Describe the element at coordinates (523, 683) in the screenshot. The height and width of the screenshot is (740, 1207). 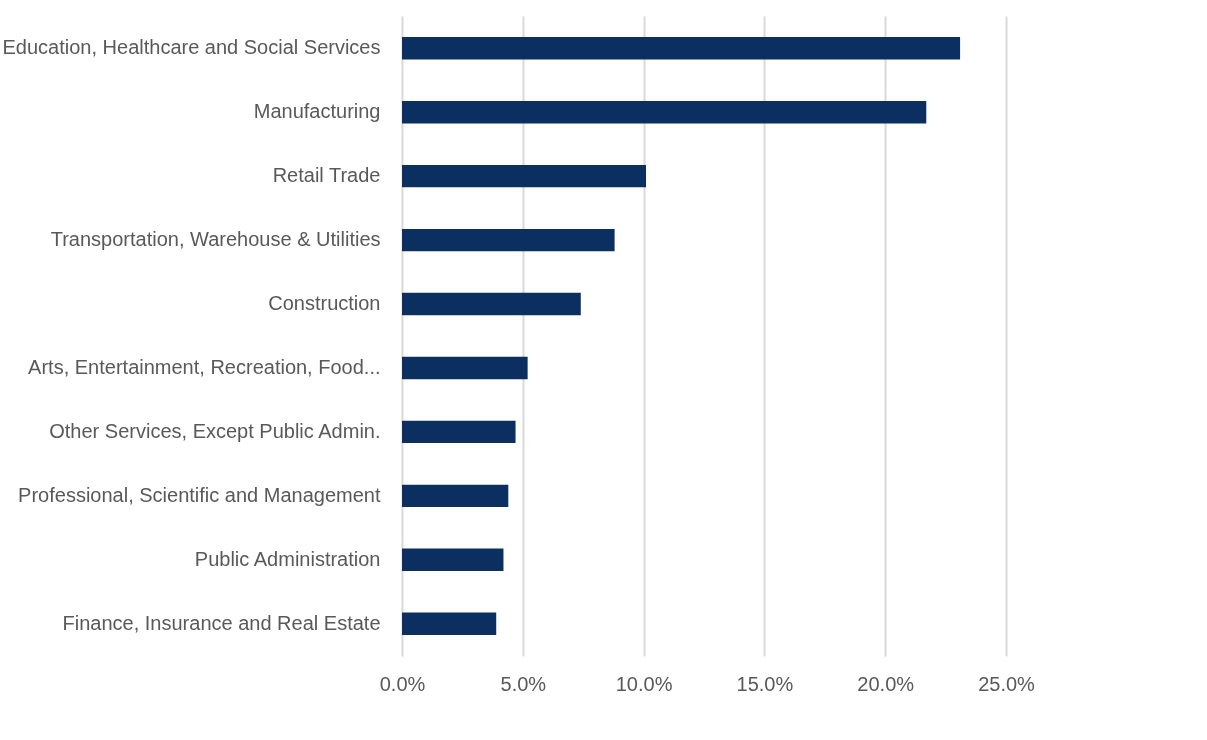
I see `x-tick-label: 5.0%` at that location.